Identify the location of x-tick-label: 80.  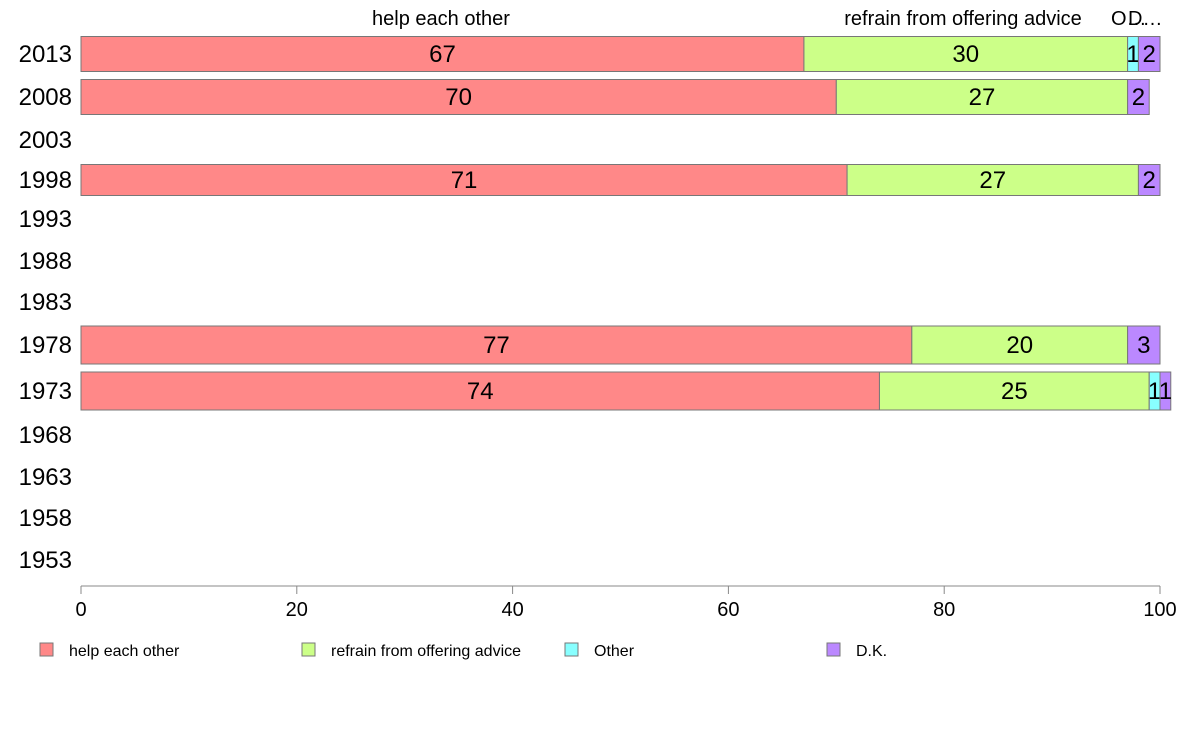
(944, 610).